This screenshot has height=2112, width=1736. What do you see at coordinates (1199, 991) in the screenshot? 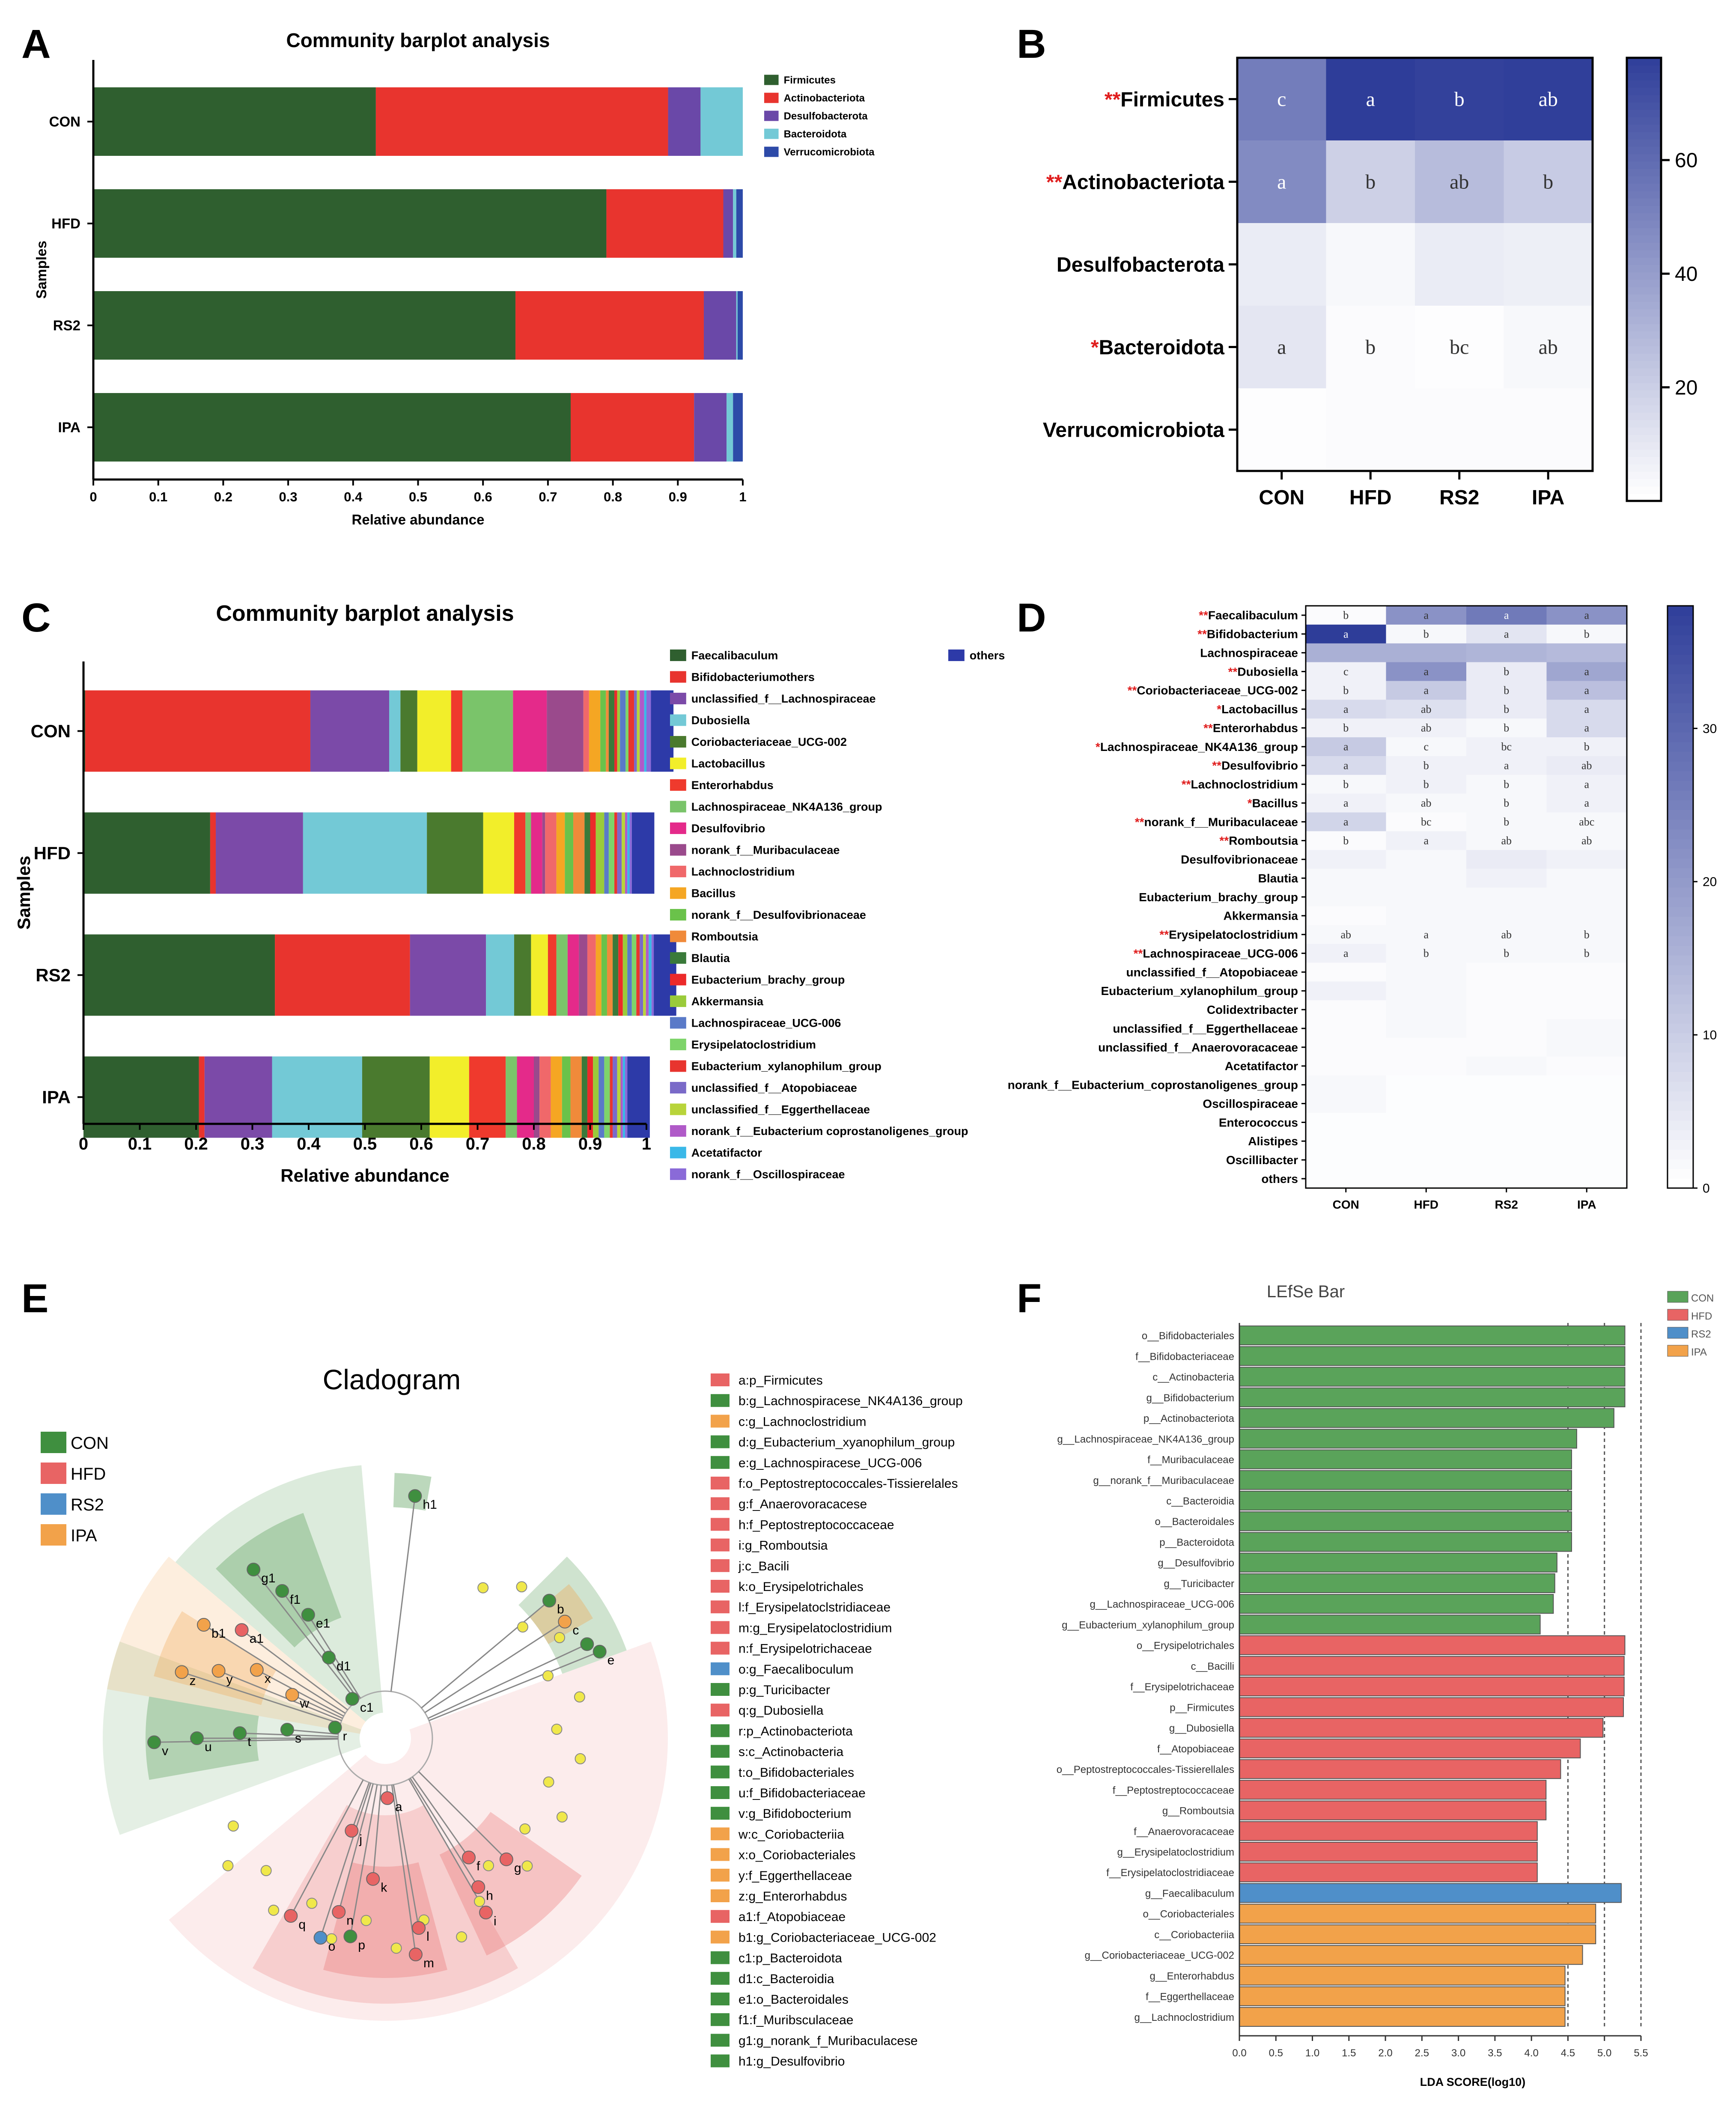
I see `row-label: Eubacterium_xylanophilum_group` at bounding box center [1199, 991].